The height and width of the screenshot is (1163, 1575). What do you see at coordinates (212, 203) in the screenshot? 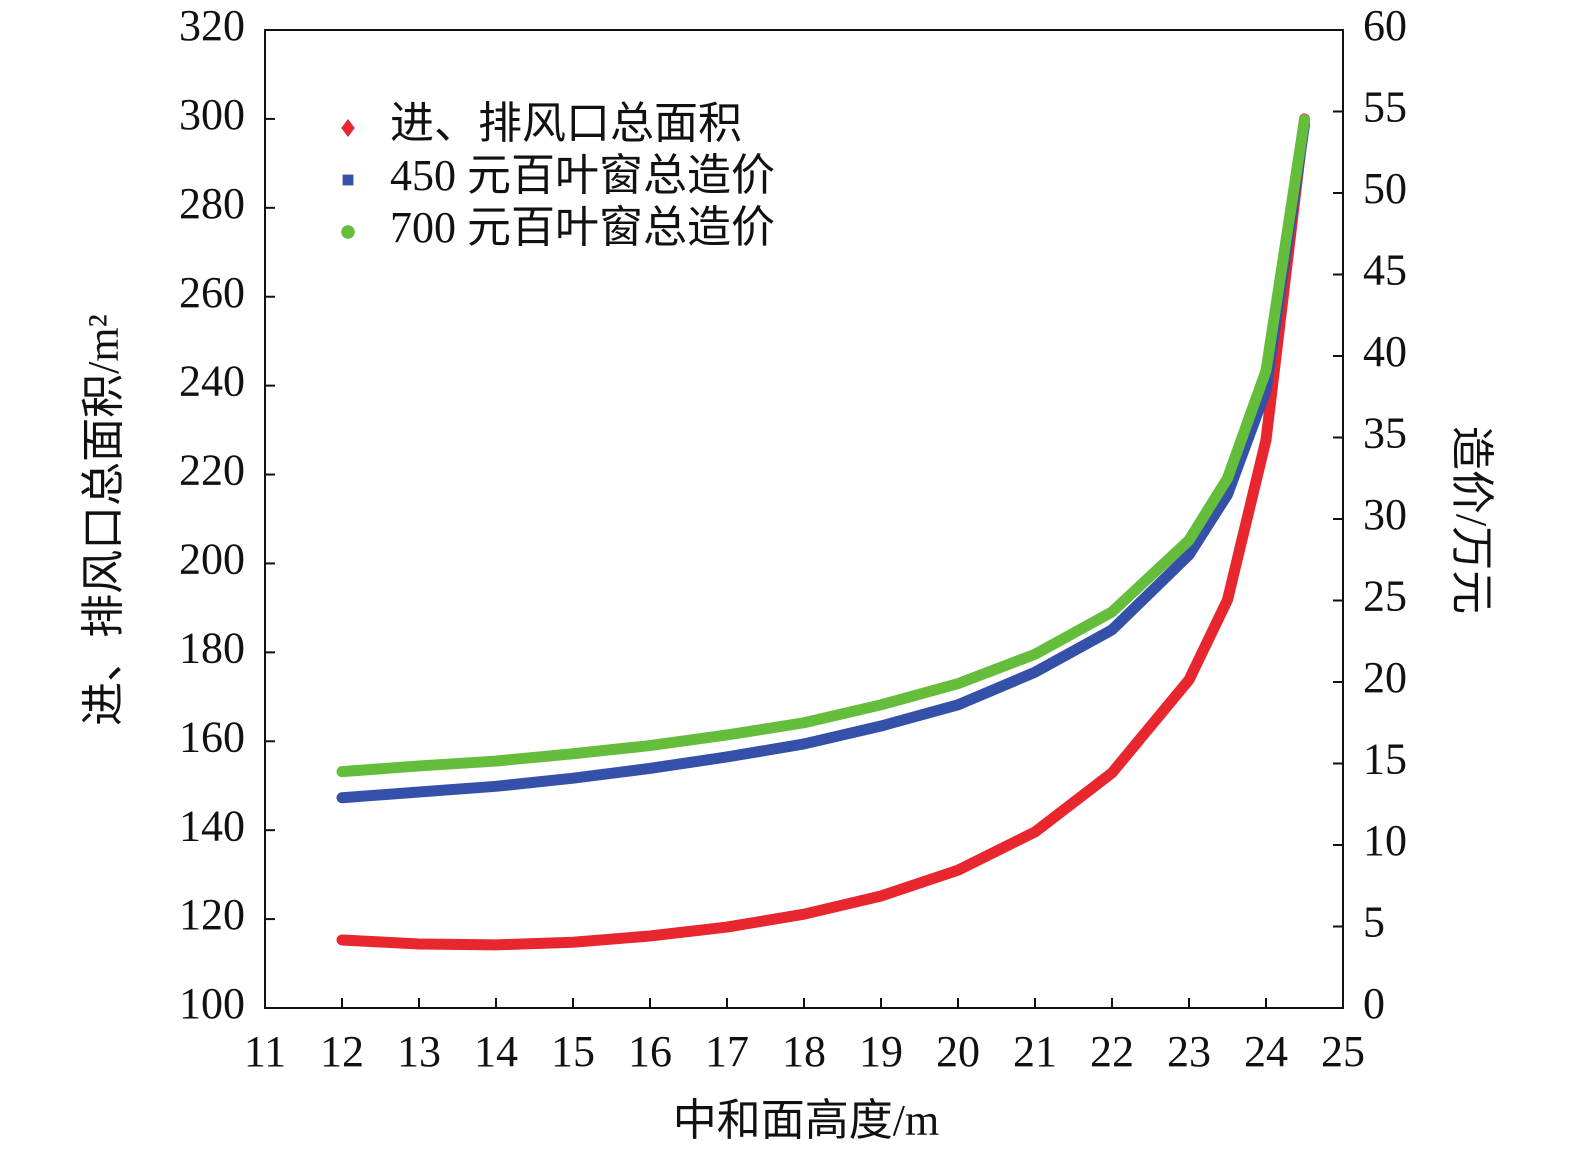
I see `y-tick-label: 280` at bounding box center [212, 203].